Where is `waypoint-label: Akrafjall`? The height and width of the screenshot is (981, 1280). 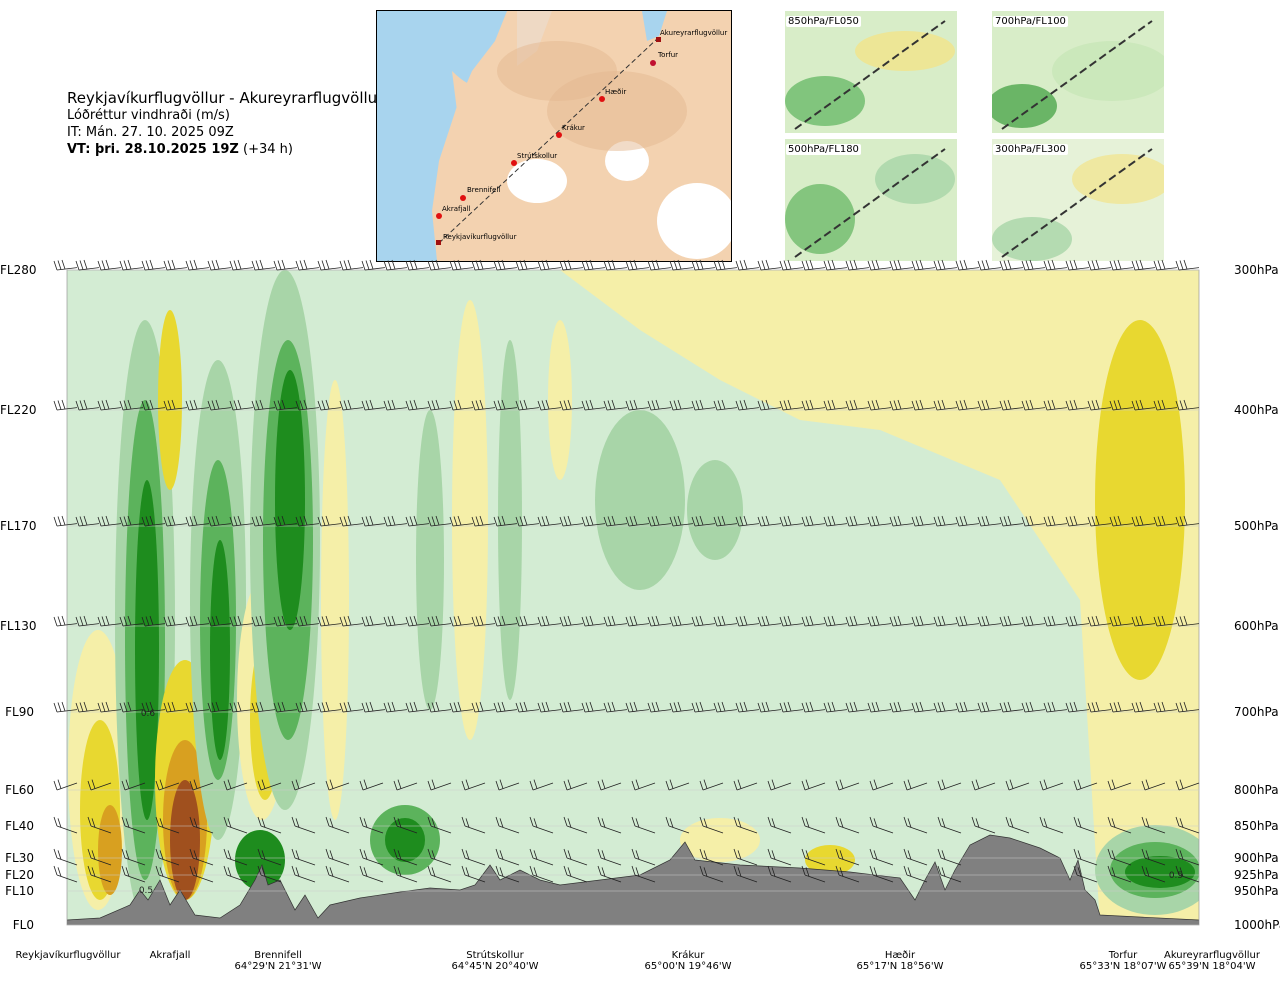 waypoint-label: Akrafjall is located at coordinates (170, 955).